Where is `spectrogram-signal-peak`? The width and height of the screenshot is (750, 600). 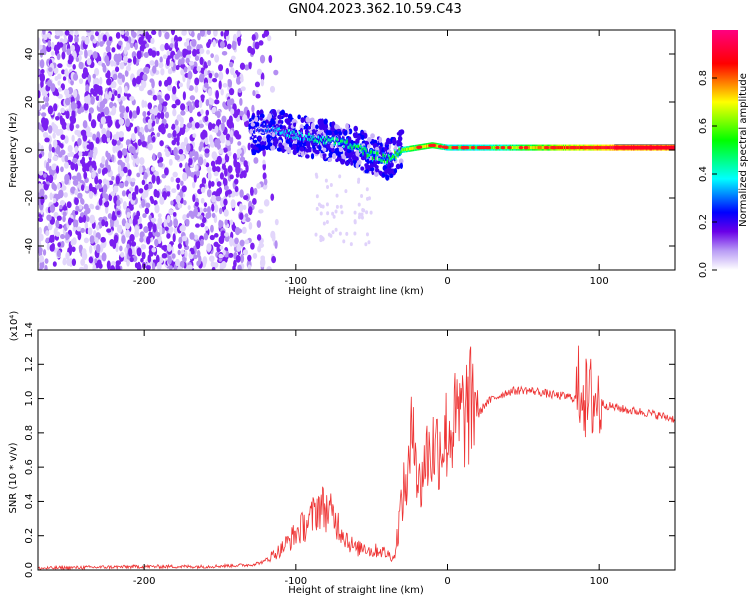 spectrogram-signal-peak is located at coordinates (497, 148).